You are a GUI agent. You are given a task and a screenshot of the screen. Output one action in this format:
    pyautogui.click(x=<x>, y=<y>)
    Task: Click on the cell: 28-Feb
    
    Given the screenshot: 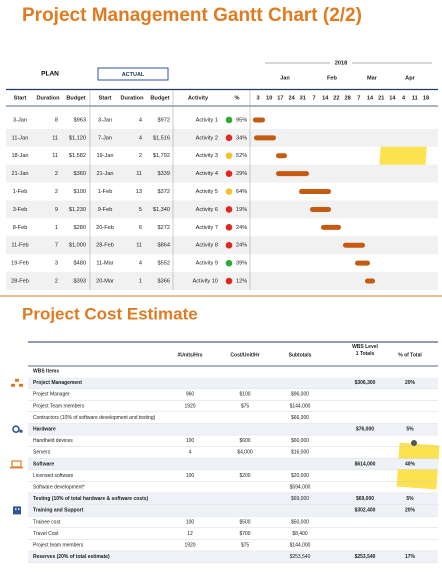 What is the action you would take?
    pyautogui.click(x=105, y=246)
    